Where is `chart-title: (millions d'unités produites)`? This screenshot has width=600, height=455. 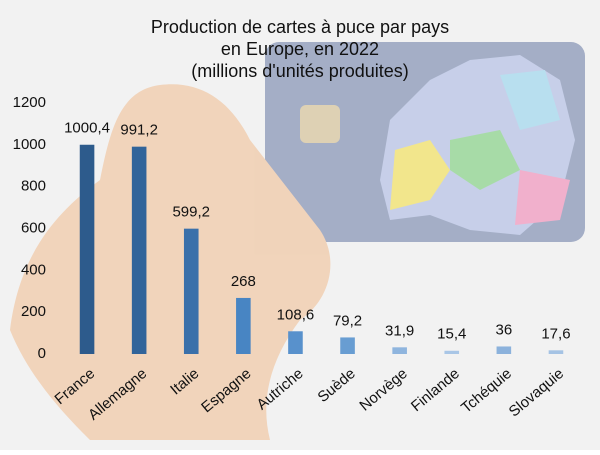
chart-title: (millions d'unités produites) is located at coordinates (300, 71).